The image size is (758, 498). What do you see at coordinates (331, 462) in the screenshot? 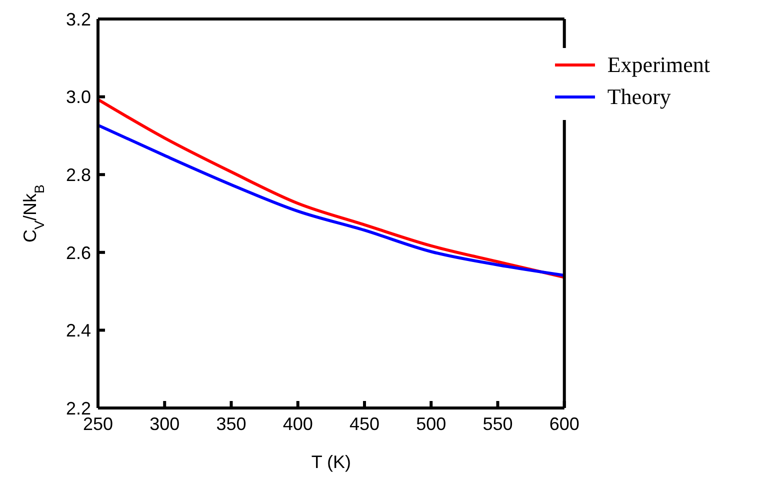
I see `x-axis-title: T (K)` at bounding box center [331, 462].